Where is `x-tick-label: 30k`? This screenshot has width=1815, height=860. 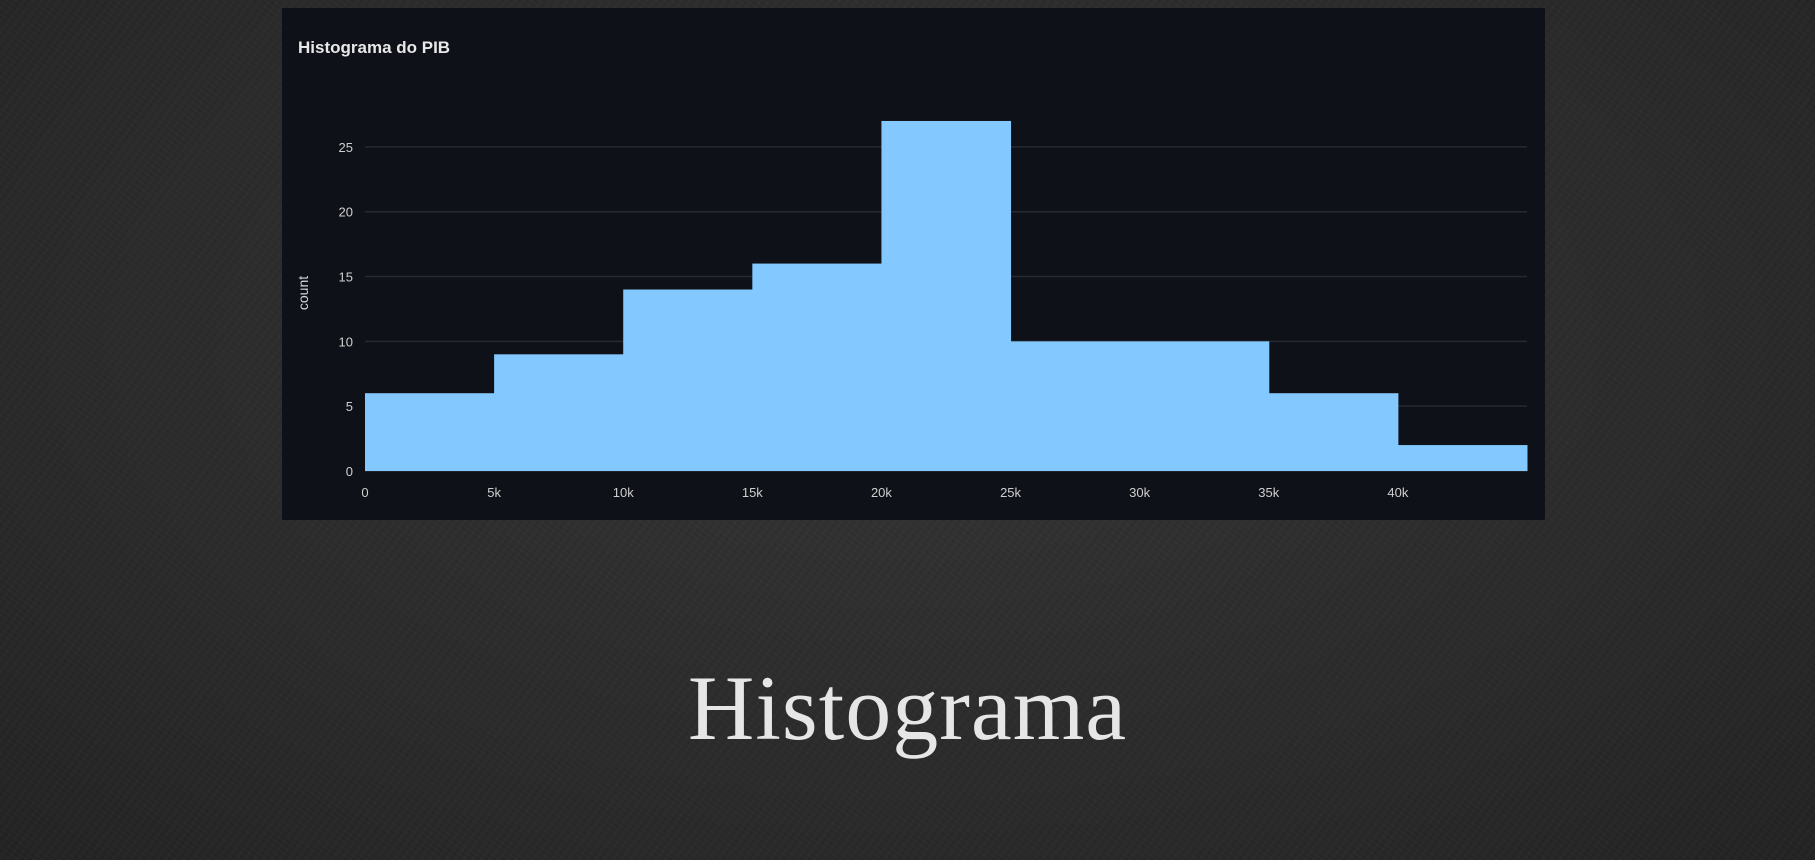
x-tick-label: 30k is located at coordinates (1139, 492).